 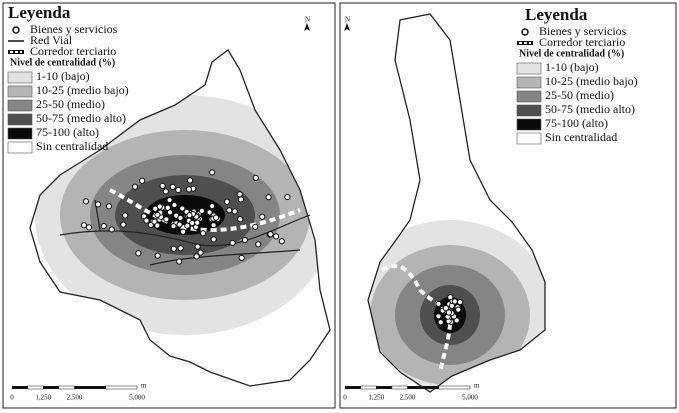 What do you see at coordinates (307, 27) in the screenshot?
I see `north-arrow-icon` at bounding box center [307, 27].